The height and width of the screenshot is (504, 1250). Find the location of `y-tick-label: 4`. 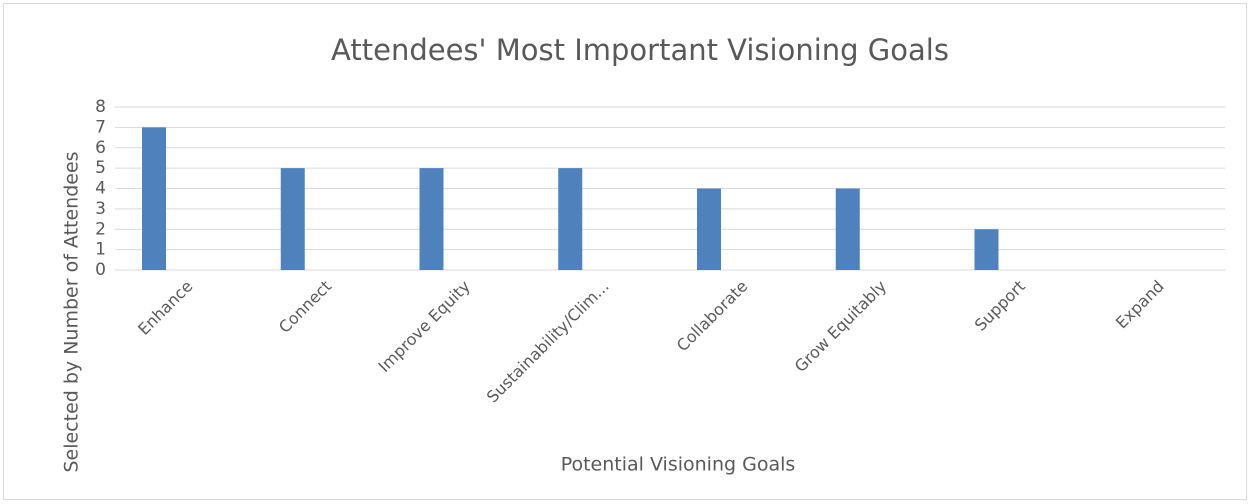

y-tick-label: 4 is located at coordinates (100, 189).